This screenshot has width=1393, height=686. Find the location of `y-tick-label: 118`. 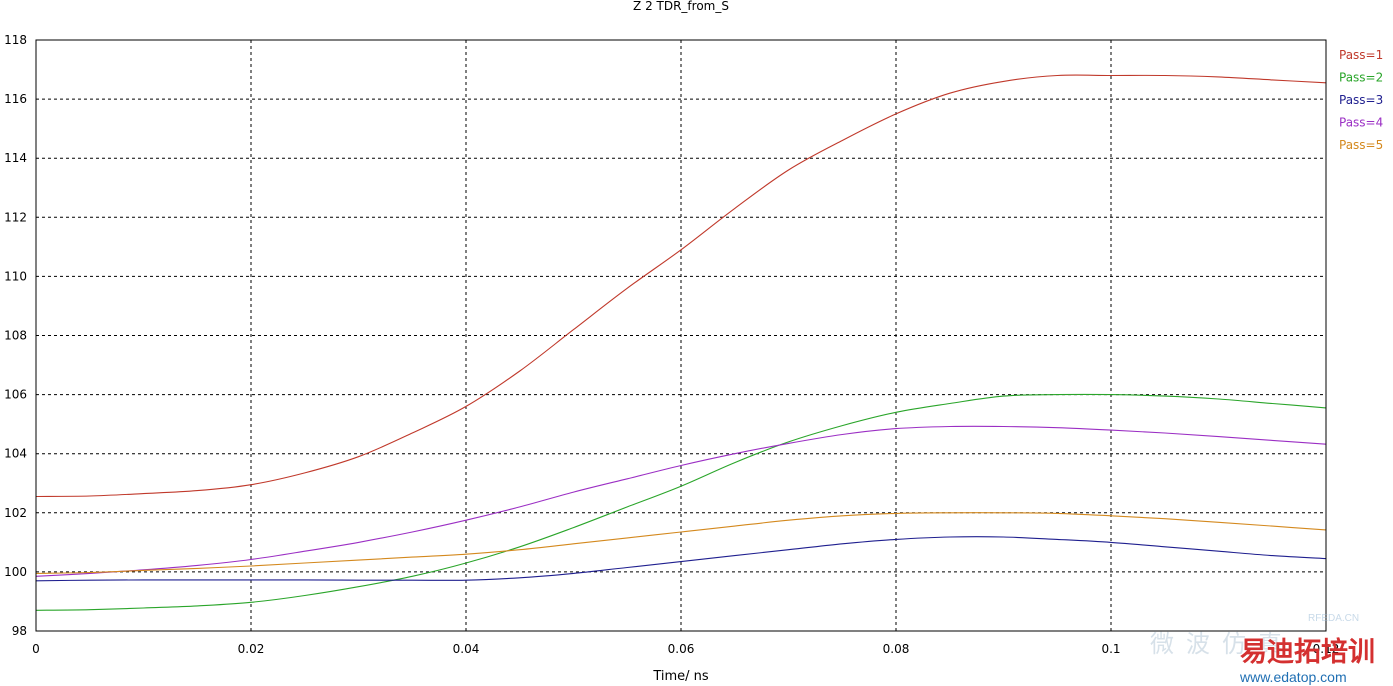

y-tick-label: 118 is located at coordinates (15, 40).